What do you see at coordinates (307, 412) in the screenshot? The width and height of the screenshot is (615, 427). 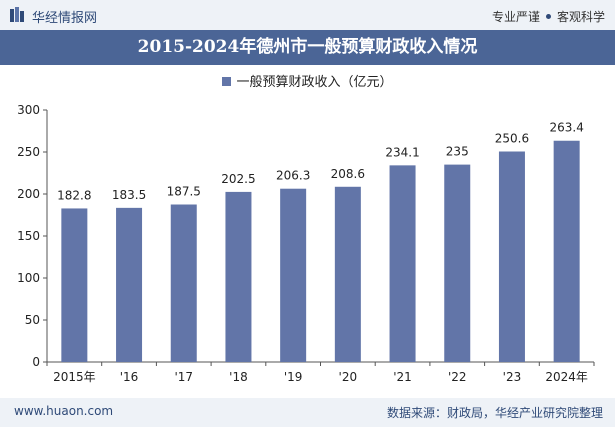 I see `footer-band: www.huaon.com 数据来源：财政局，华经产业研究院整理` at bounding box center [307, 412].